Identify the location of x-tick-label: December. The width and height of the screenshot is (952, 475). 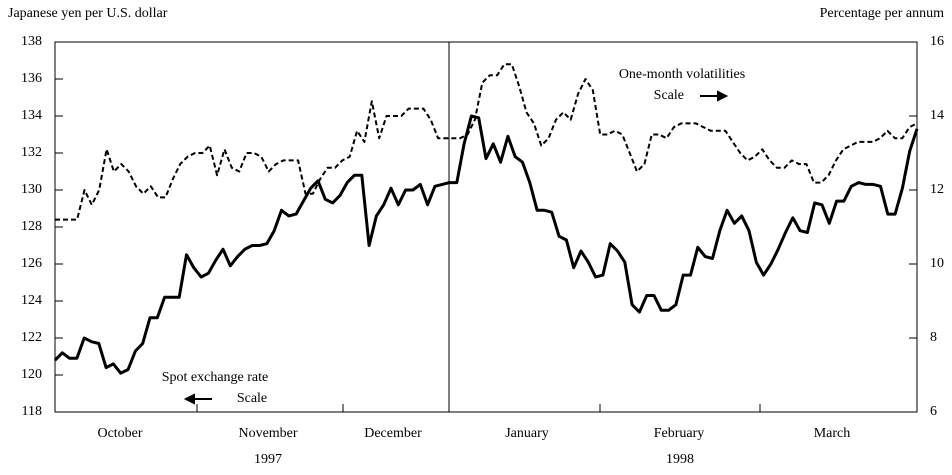
(393, 433).